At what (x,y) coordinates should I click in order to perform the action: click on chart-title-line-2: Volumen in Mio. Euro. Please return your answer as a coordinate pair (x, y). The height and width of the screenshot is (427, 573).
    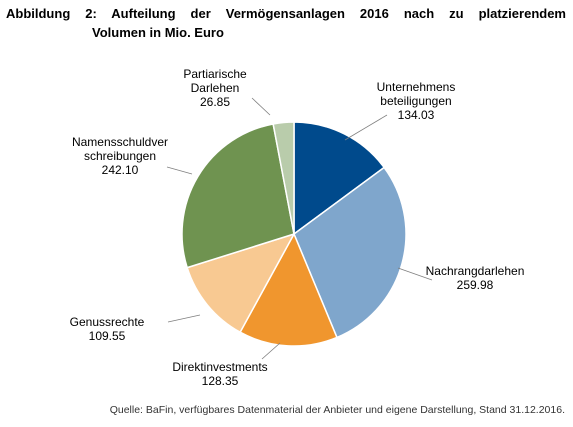
    Looking at the image, I should click on (158, 32).